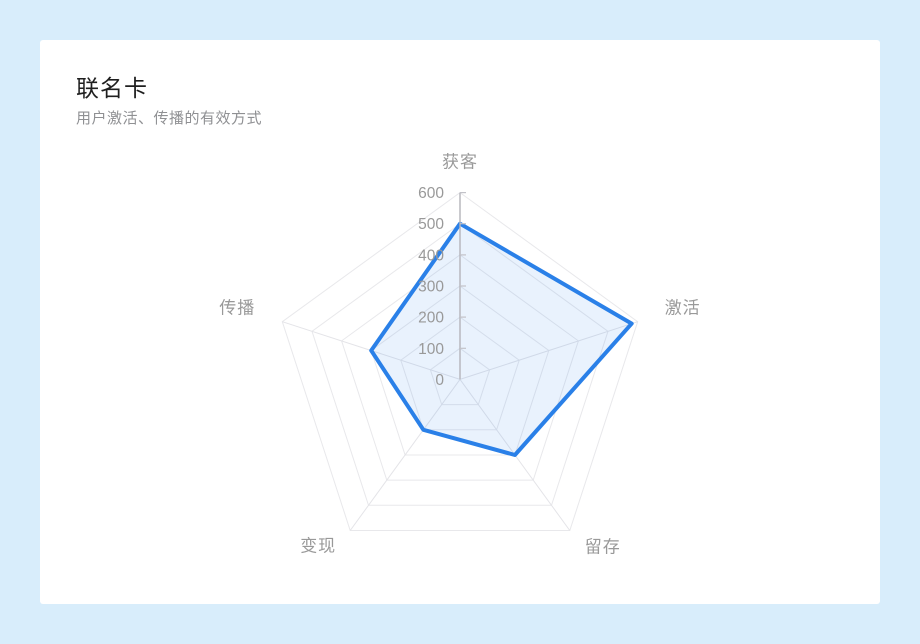  I want to click on axis-tick-label: 100, so click(431, 349).